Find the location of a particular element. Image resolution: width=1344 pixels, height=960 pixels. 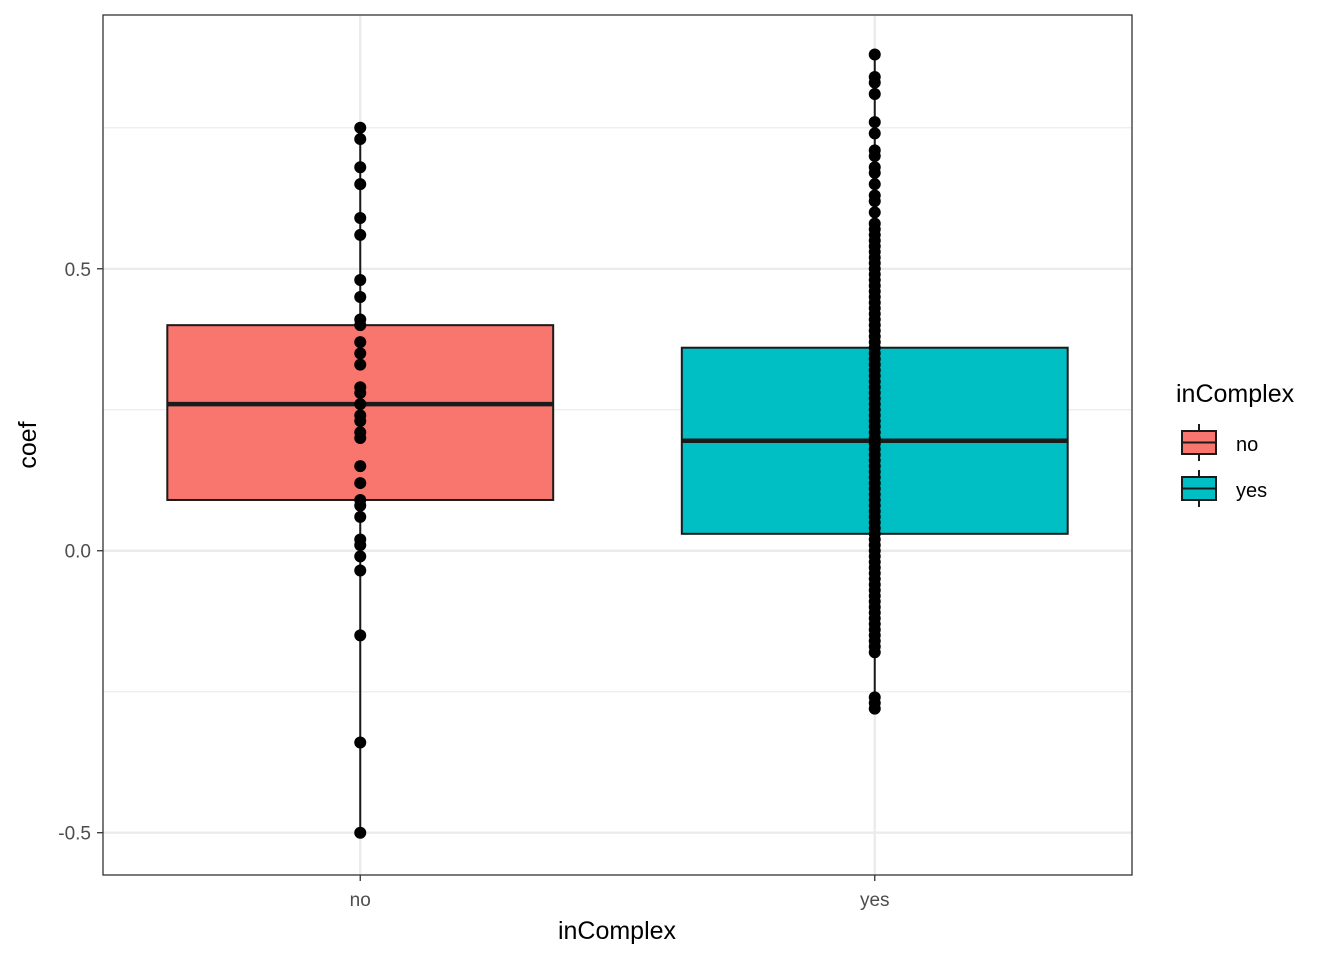

x-tick-label: no is located at coordinates (360, 900).